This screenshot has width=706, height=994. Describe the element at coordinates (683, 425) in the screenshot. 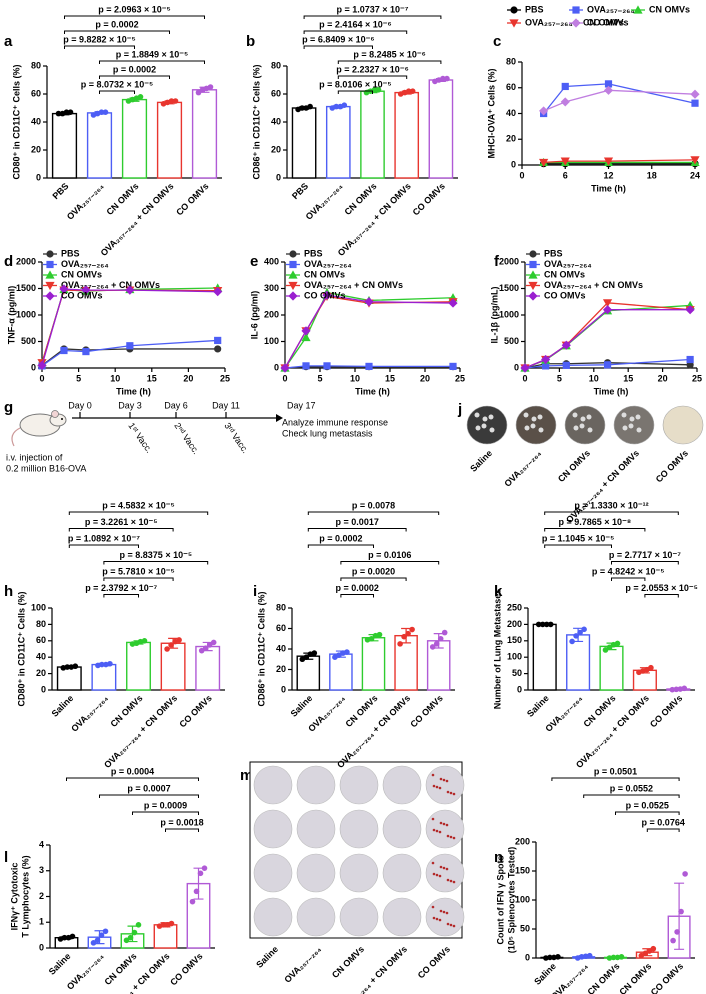

I see `lung-photo` at that location.